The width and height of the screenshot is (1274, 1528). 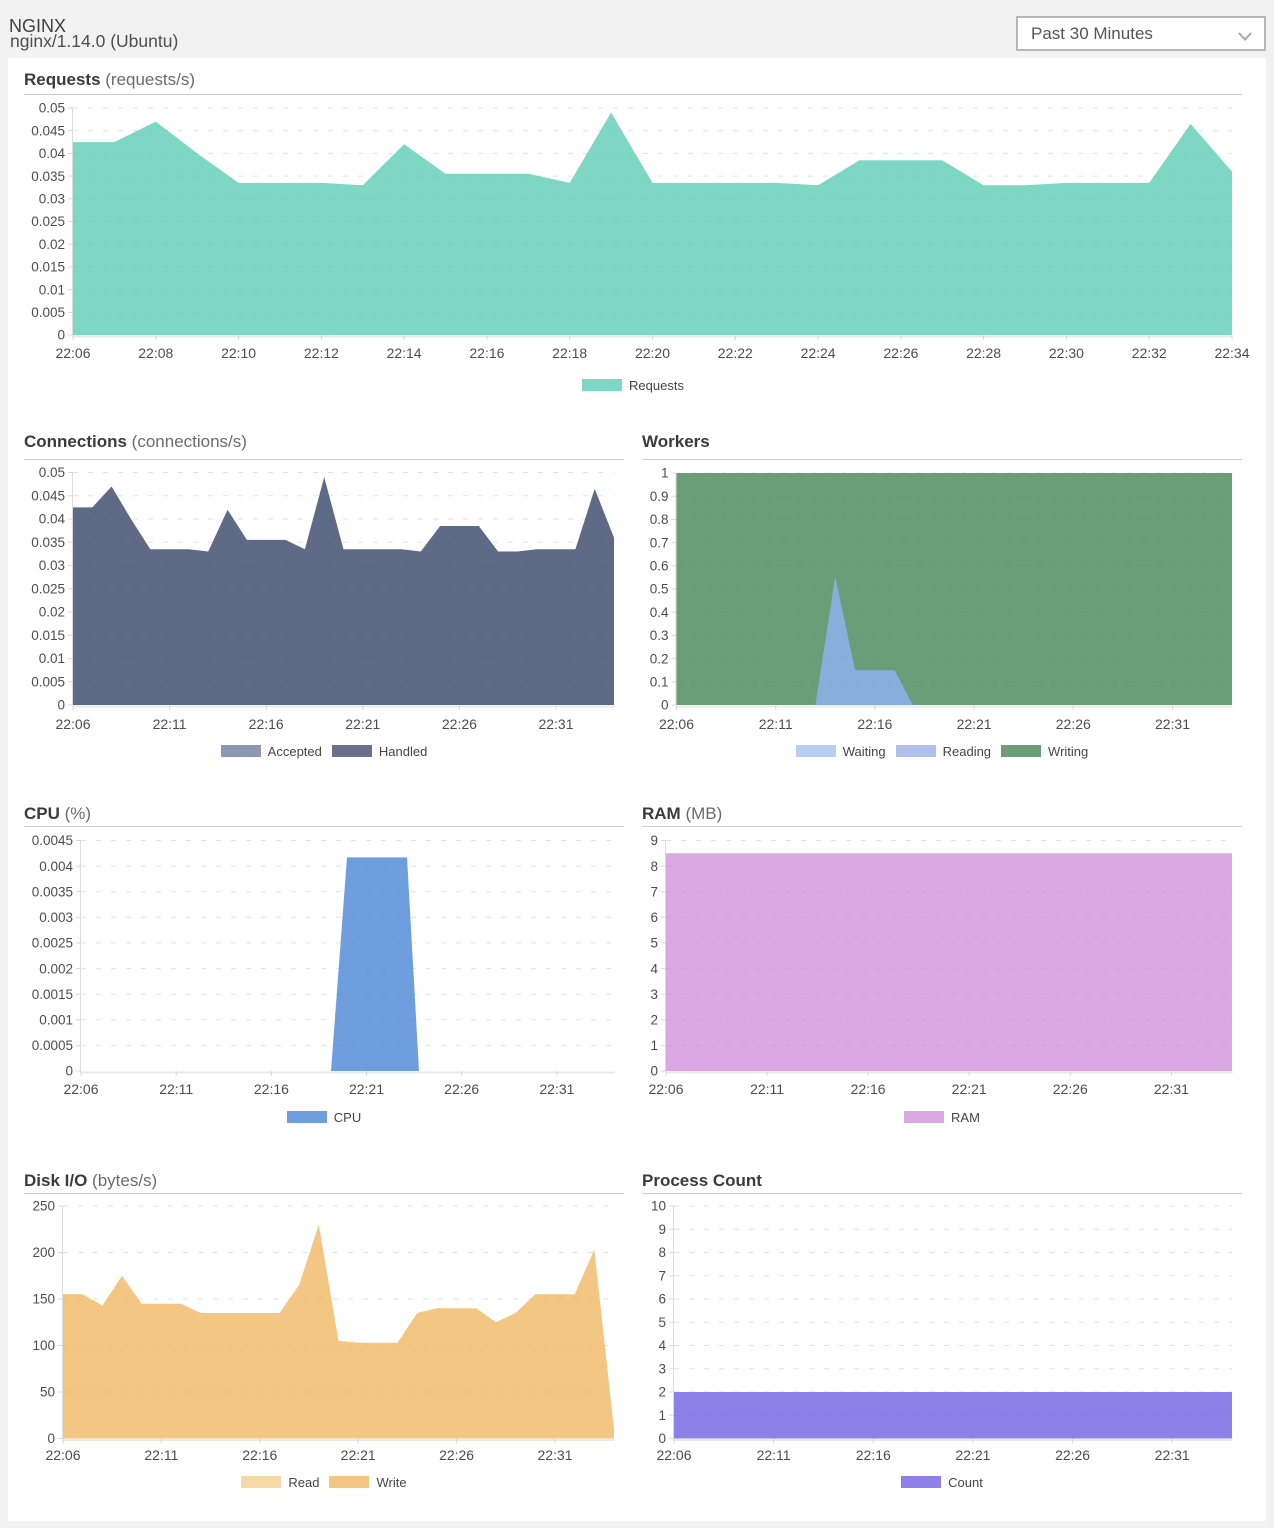 I want to click on svg-text: 200, so click(x=43, y=1252).